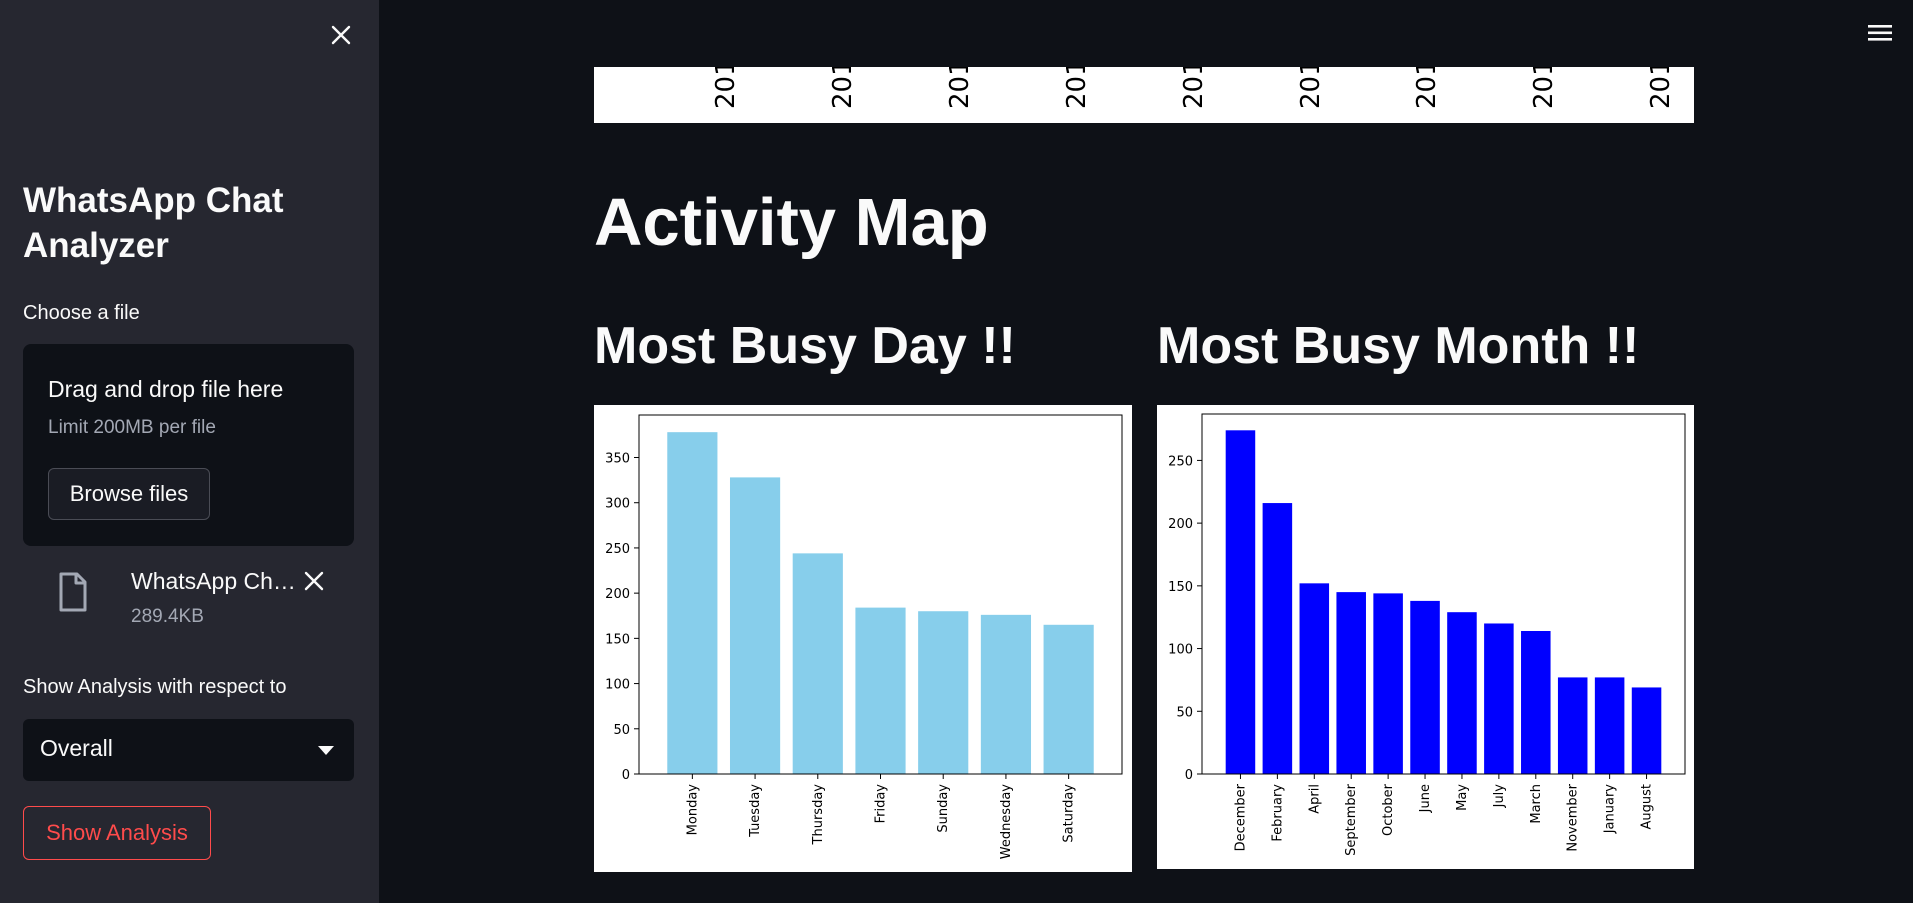  What do you see at coordinates (805, 346) in the screenshot?
I see `busy-day-title: Most Busy Day !!` at bounding box center [805, 346].